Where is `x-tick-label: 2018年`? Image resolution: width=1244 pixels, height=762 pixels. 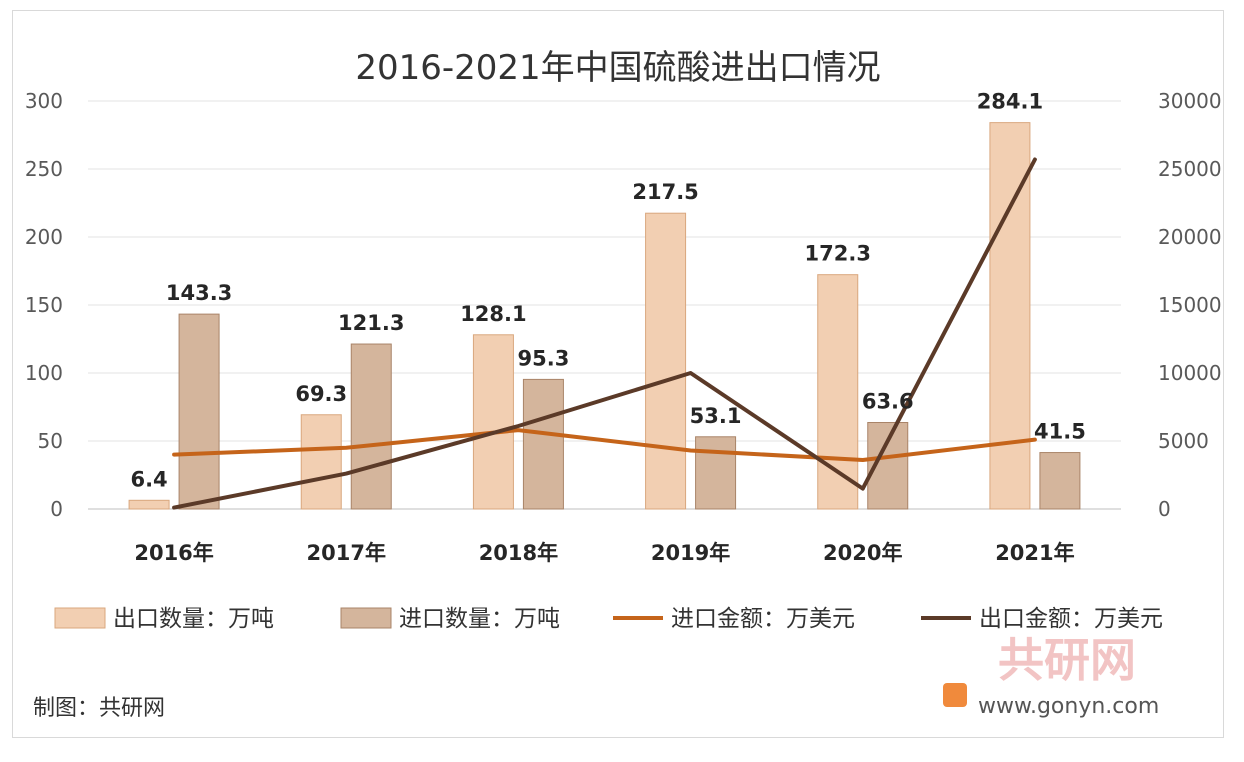
x-tick-label: 2018年 is located at coordinates (518, 553).